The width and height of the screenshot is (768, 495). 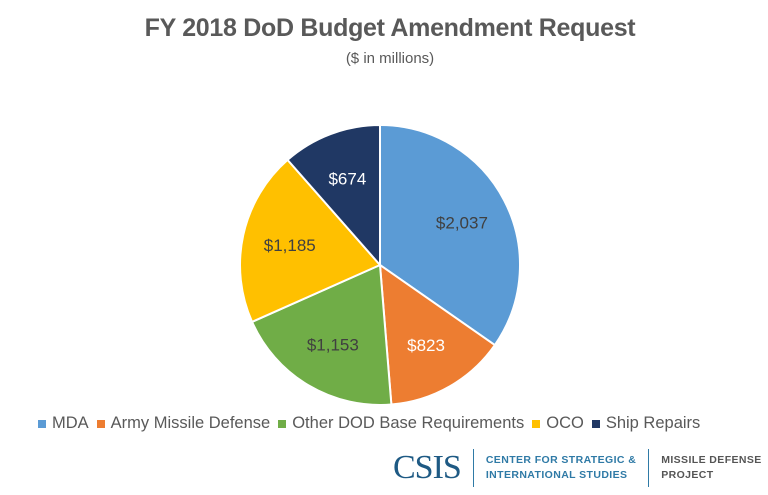 What do you see at coordinates (556, 475) in the screenshot?
I see `org-line-2: INTERNATIONAL STUDIES` at bounding box center [556, 475].